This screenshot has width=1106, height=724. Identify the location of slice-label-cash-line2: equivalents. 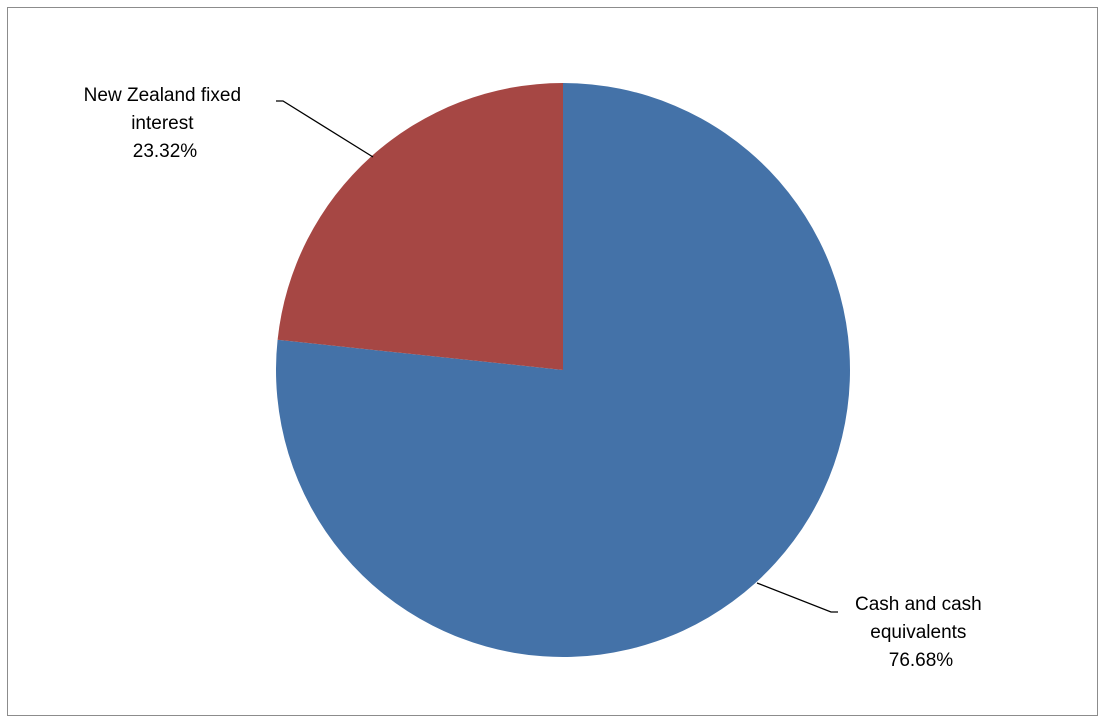
(918, 632).